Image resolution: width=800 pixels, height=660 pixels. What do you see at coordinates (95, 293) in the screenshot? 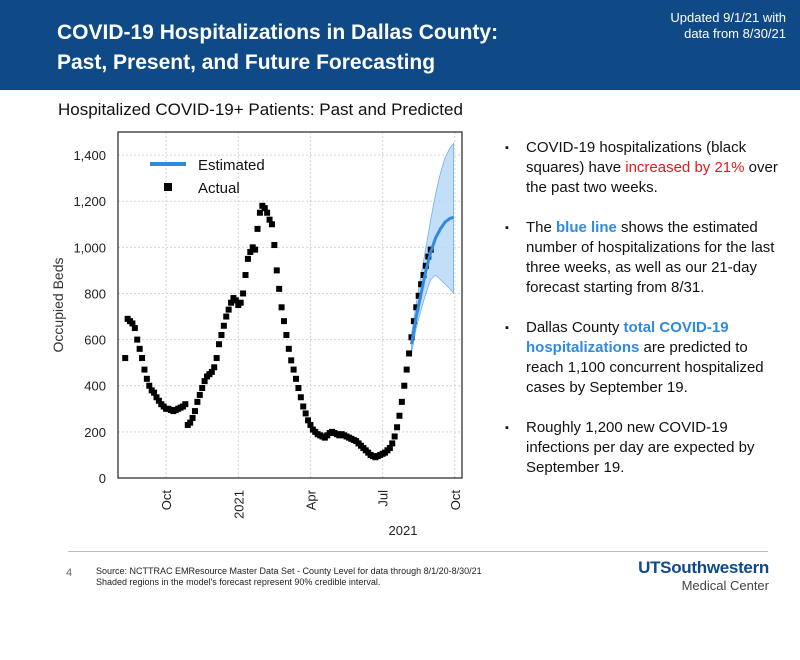
I see `y-tick-label: 800` at bounding box center [95, 293].